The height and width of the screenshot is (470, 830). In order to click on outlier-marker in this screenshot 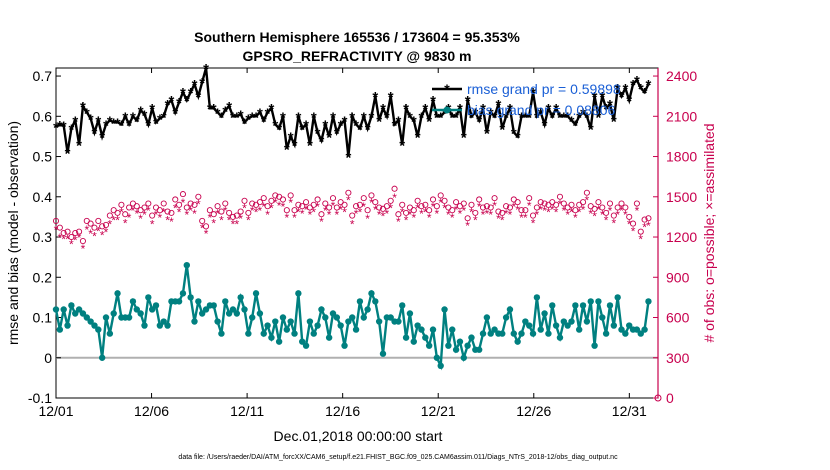, I will do `click(658, 398)`.